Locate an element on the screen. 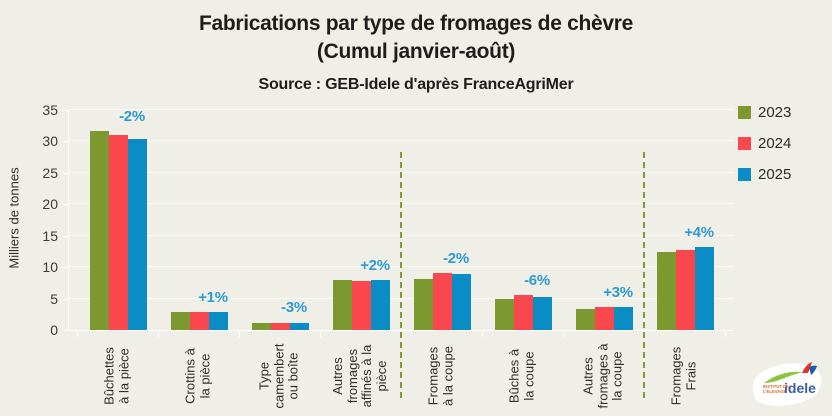  x-axis-label-text: Type camembert ou boîte is located at coordinates (278, 376).